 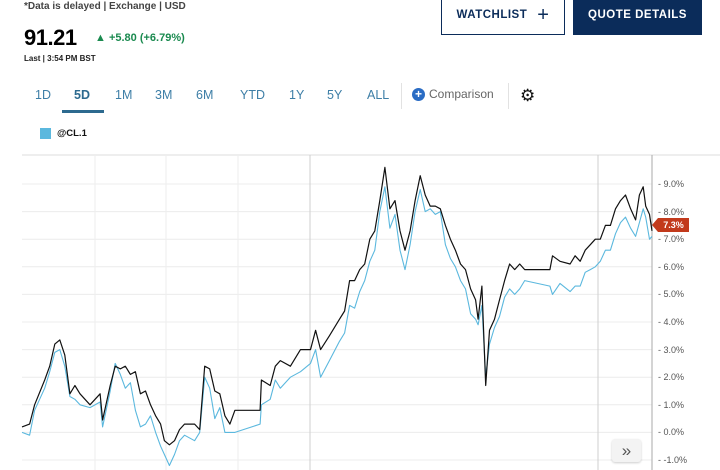 I want to click on y-tick-label: - -1.0%, so click(x=673, y=460).